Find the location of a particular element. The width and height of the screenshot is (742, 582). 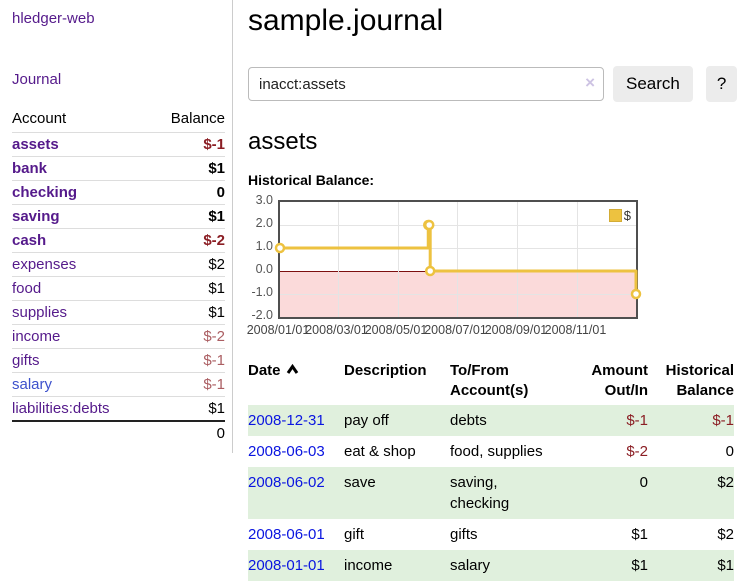

transaction-row: 2008-06-02 save saving, checking 0 $2 is located at coordinates (491, 493).